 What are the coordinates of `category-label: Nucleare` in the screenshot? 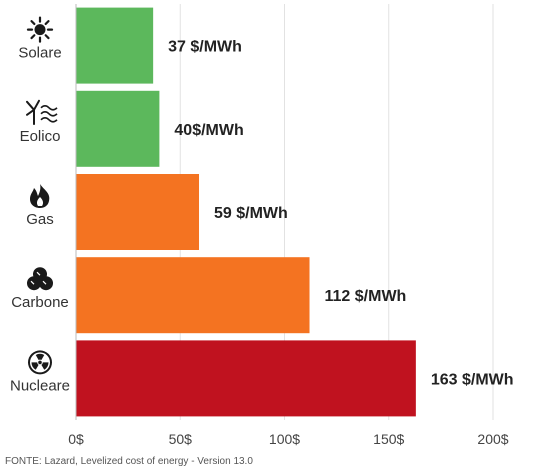 It's located at (40, 385).